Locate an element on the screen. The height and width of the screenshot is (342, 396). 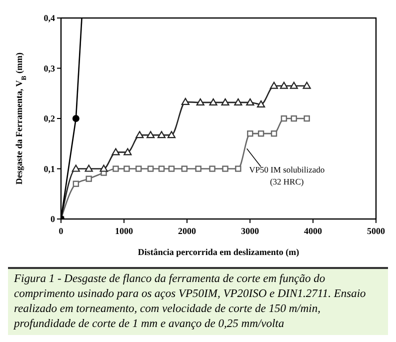
y-tick-label: 0 is located at coordinates (53, 219).